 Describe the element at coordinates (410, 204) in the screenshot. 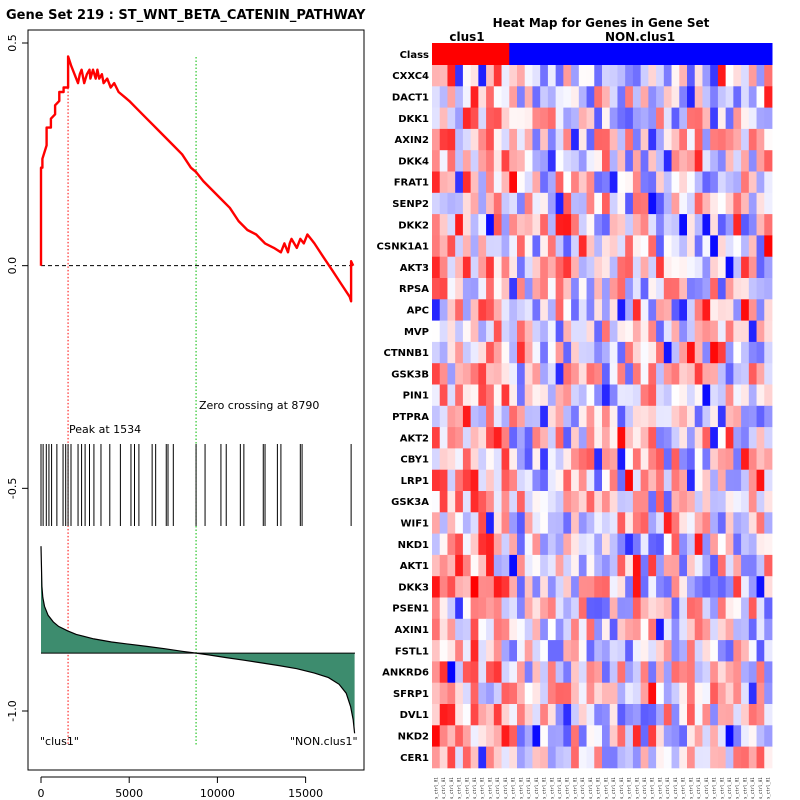

I see `gene-label: SENP2` at that location.